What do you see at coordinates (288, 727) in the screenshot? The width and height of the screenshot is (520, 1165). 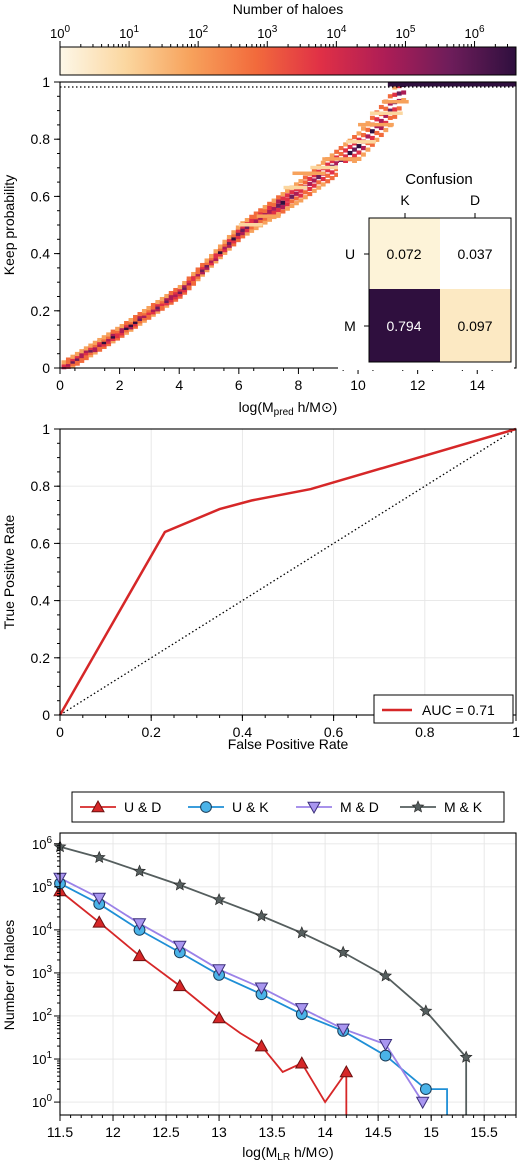 I see `x-axis-ticks-2: 0 0.2 0.4 0.6 0.8 1` at bounding box center [288, 727].